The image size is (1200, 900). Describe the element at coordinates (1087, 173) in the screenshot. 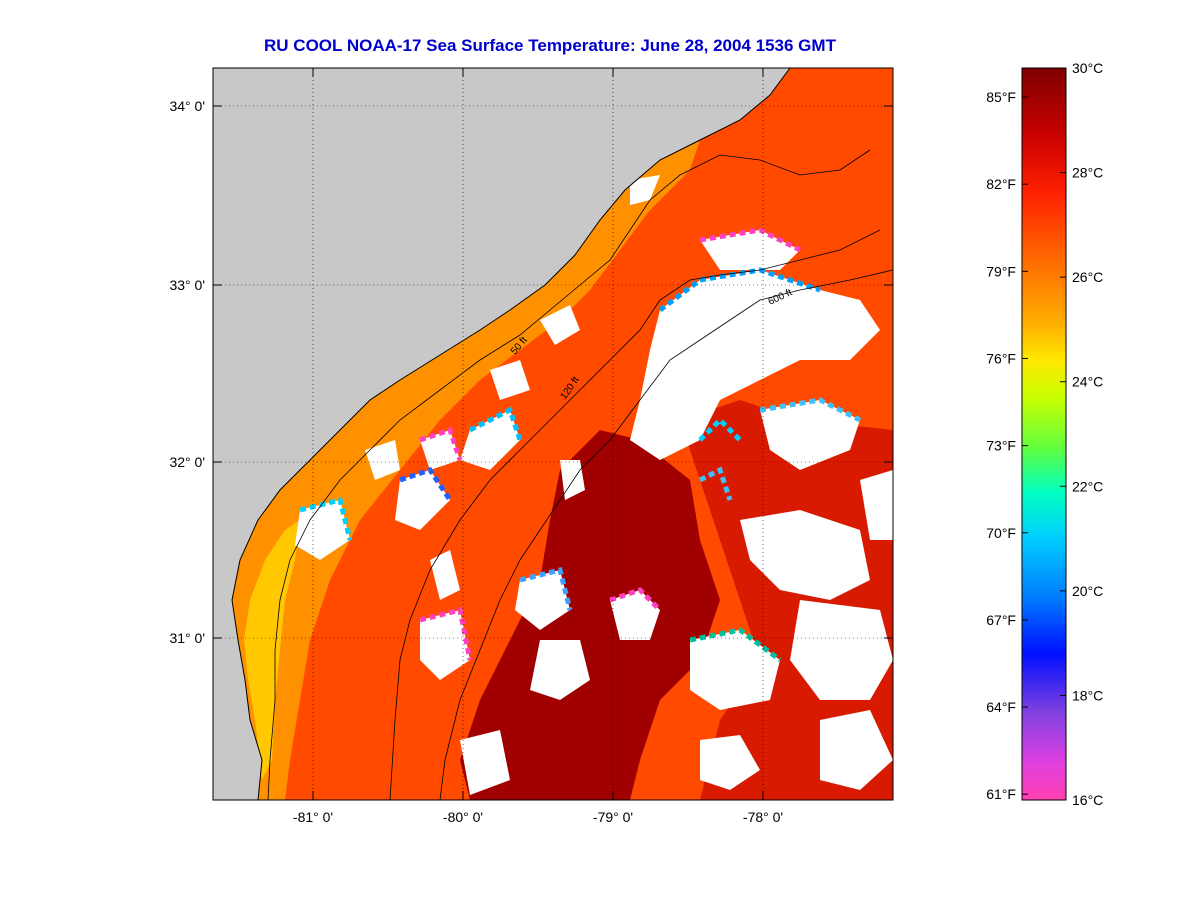

I see `colorbar-celsius-label: 28°C` at that location.